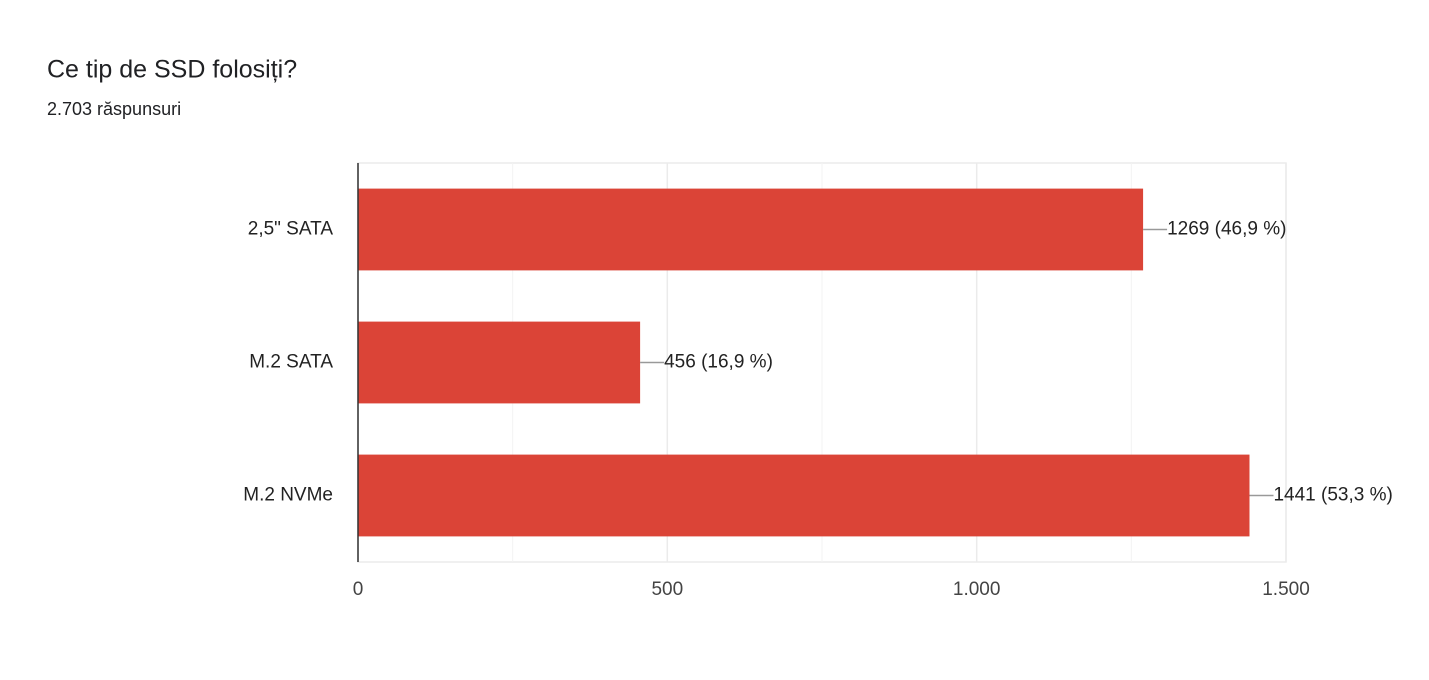 The height and width of the screenshot is (680, 1429). What do you see at coordinates (114, 109) in the screenshot?
I see `chart-subtitle: 2.703 răspunsuri` at bounding box center [114, 109].